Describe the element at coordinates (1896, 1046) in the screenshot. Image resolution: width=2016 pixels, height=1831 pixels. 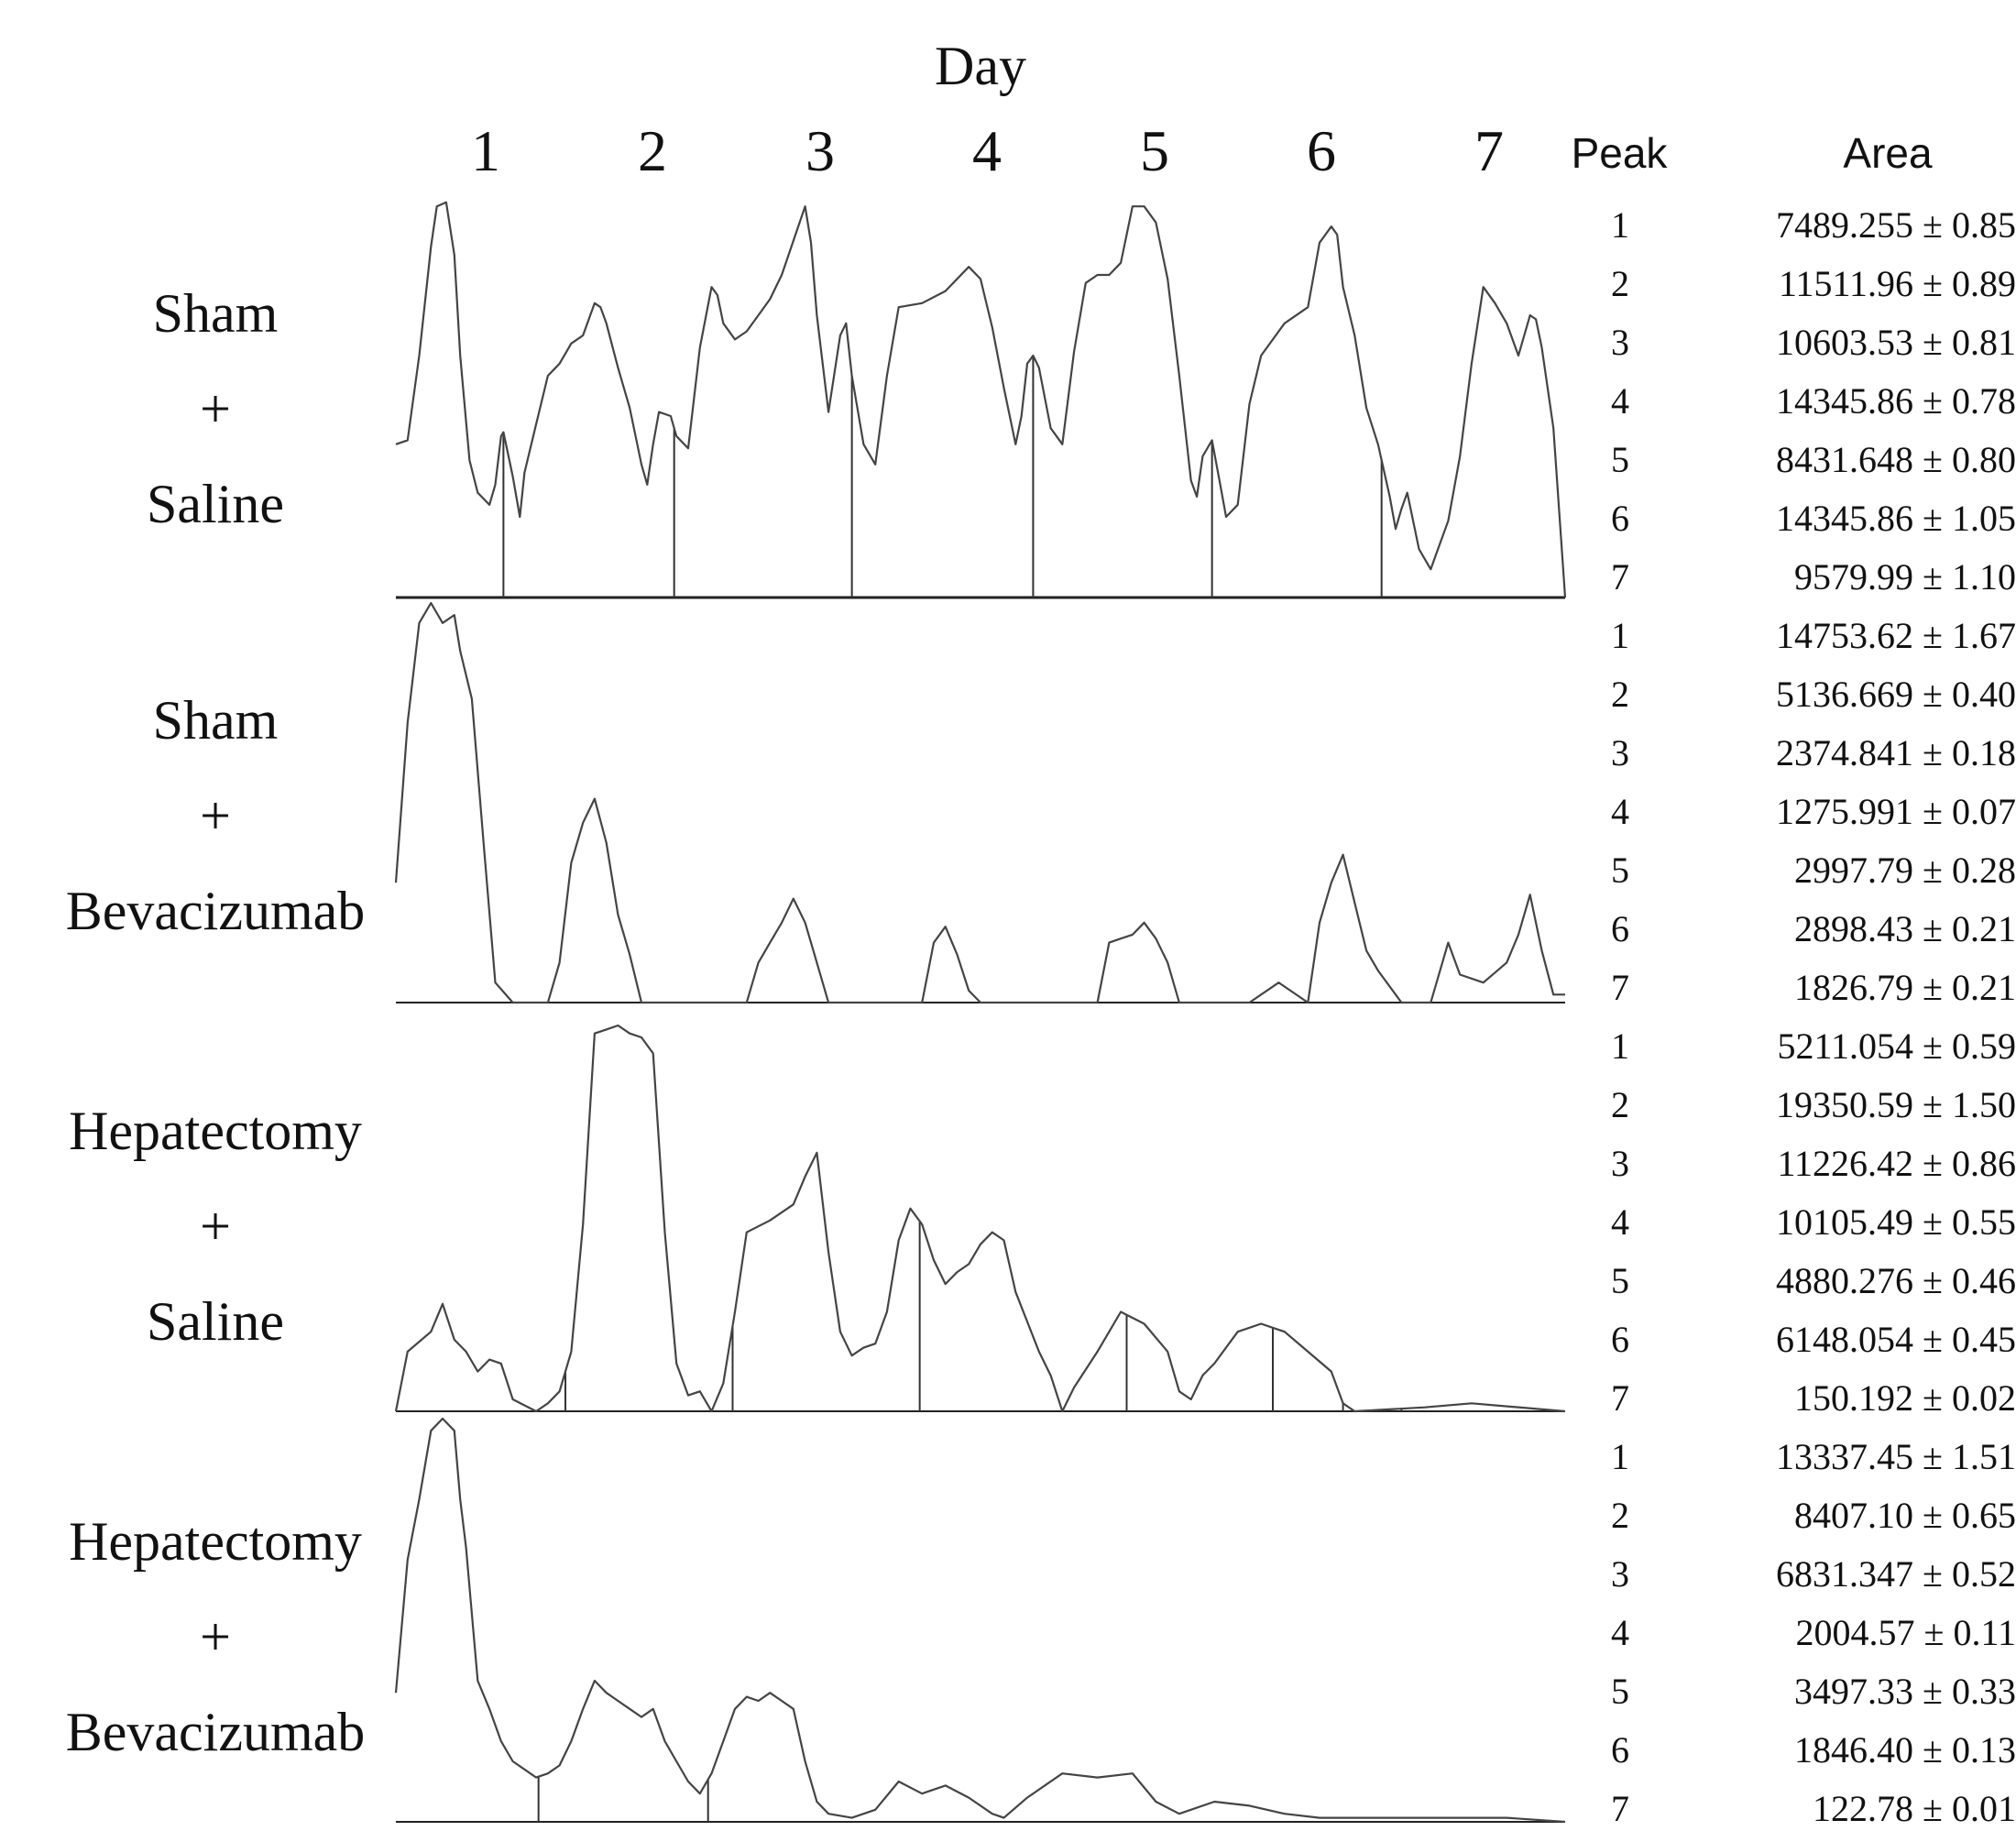
I see `peak-area-value: 5211.054 ± 0.59` at that location.